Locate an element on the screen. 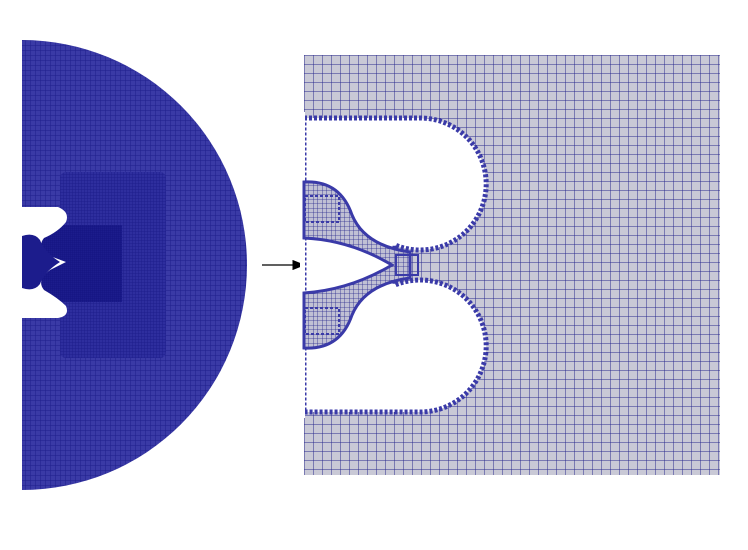 The width and height of the screenshot is (748, 550). fork-solid-mesh is located at coordinates (357, 265).